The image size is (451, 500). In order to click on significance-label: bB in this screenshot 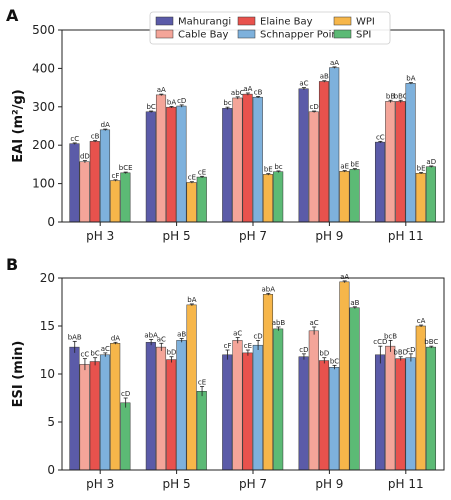, I will do `click(390, 96)`.